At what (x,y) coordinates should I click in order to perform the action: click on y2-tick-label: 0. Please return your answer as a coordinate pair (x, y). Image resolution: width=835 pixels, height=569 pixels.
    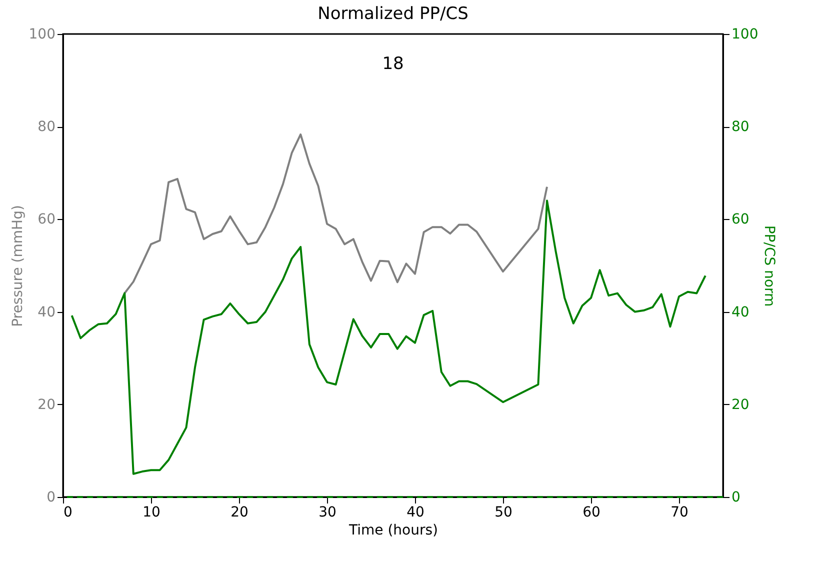
    Looking at the image, I should click on (736, 498).